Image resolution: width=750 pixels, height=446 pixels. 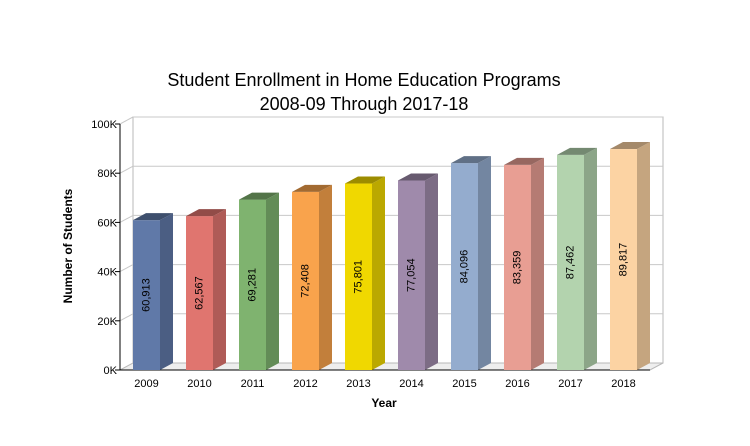 I want to click on chart-subtitle: 2008-09 Through 2017-18, so click(x=364, y=104).